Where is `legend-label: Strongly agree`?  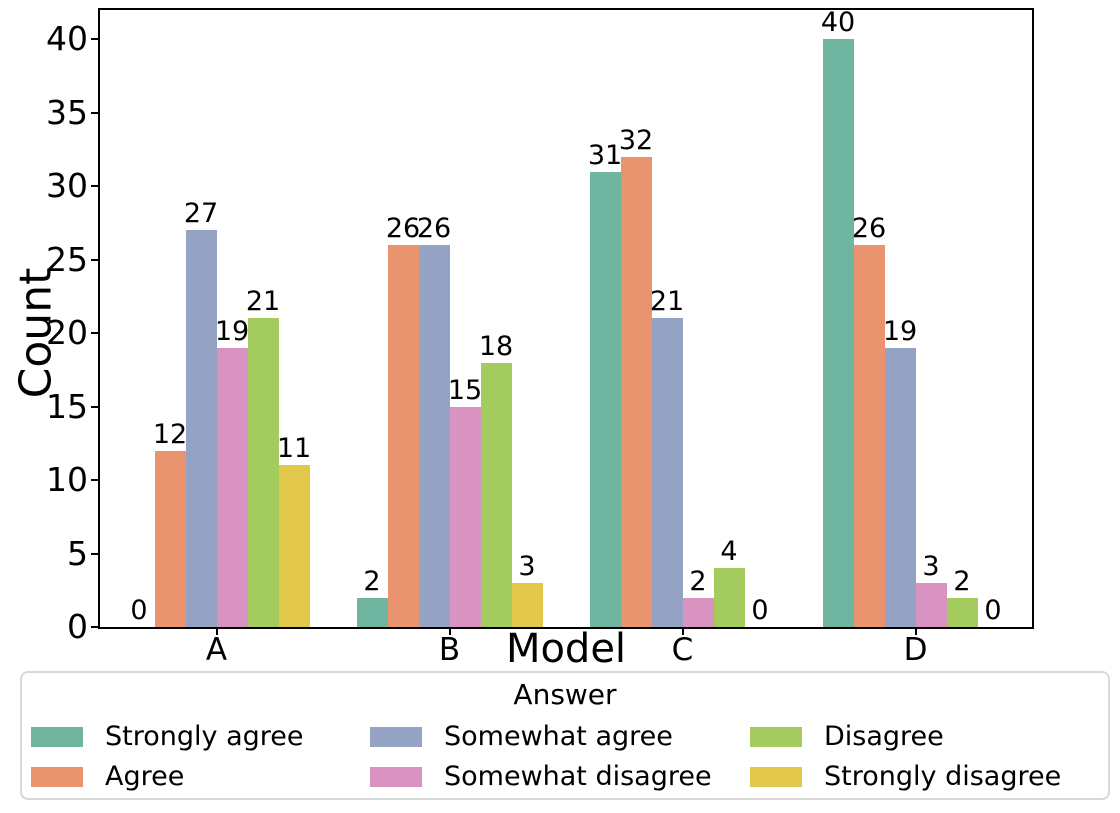
legend-label: Strongly agree is located at coordinates (204, 736).